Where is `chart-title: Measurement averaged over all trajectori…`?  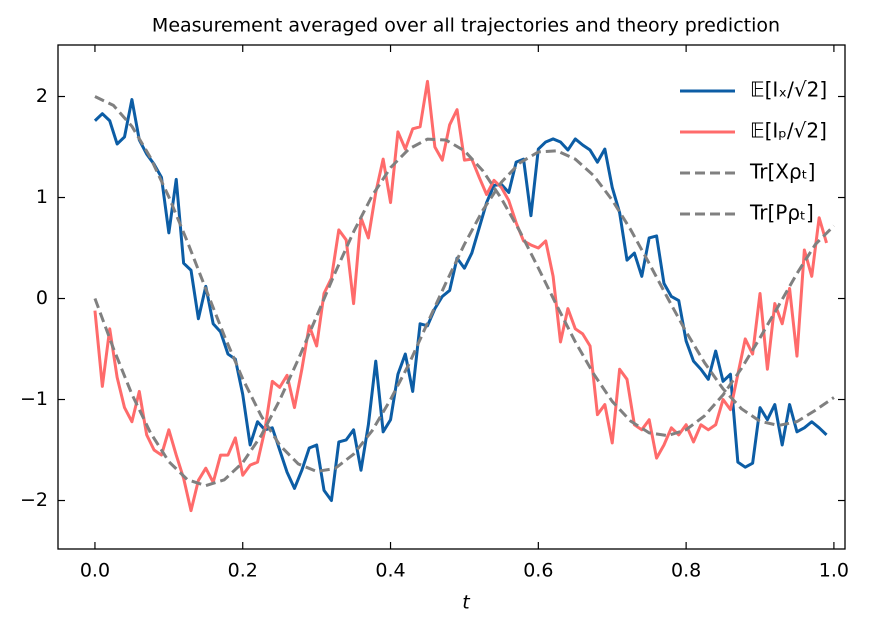 chart-title: Measurement averaged over all trajectori… is located at coordinates (466, 26).